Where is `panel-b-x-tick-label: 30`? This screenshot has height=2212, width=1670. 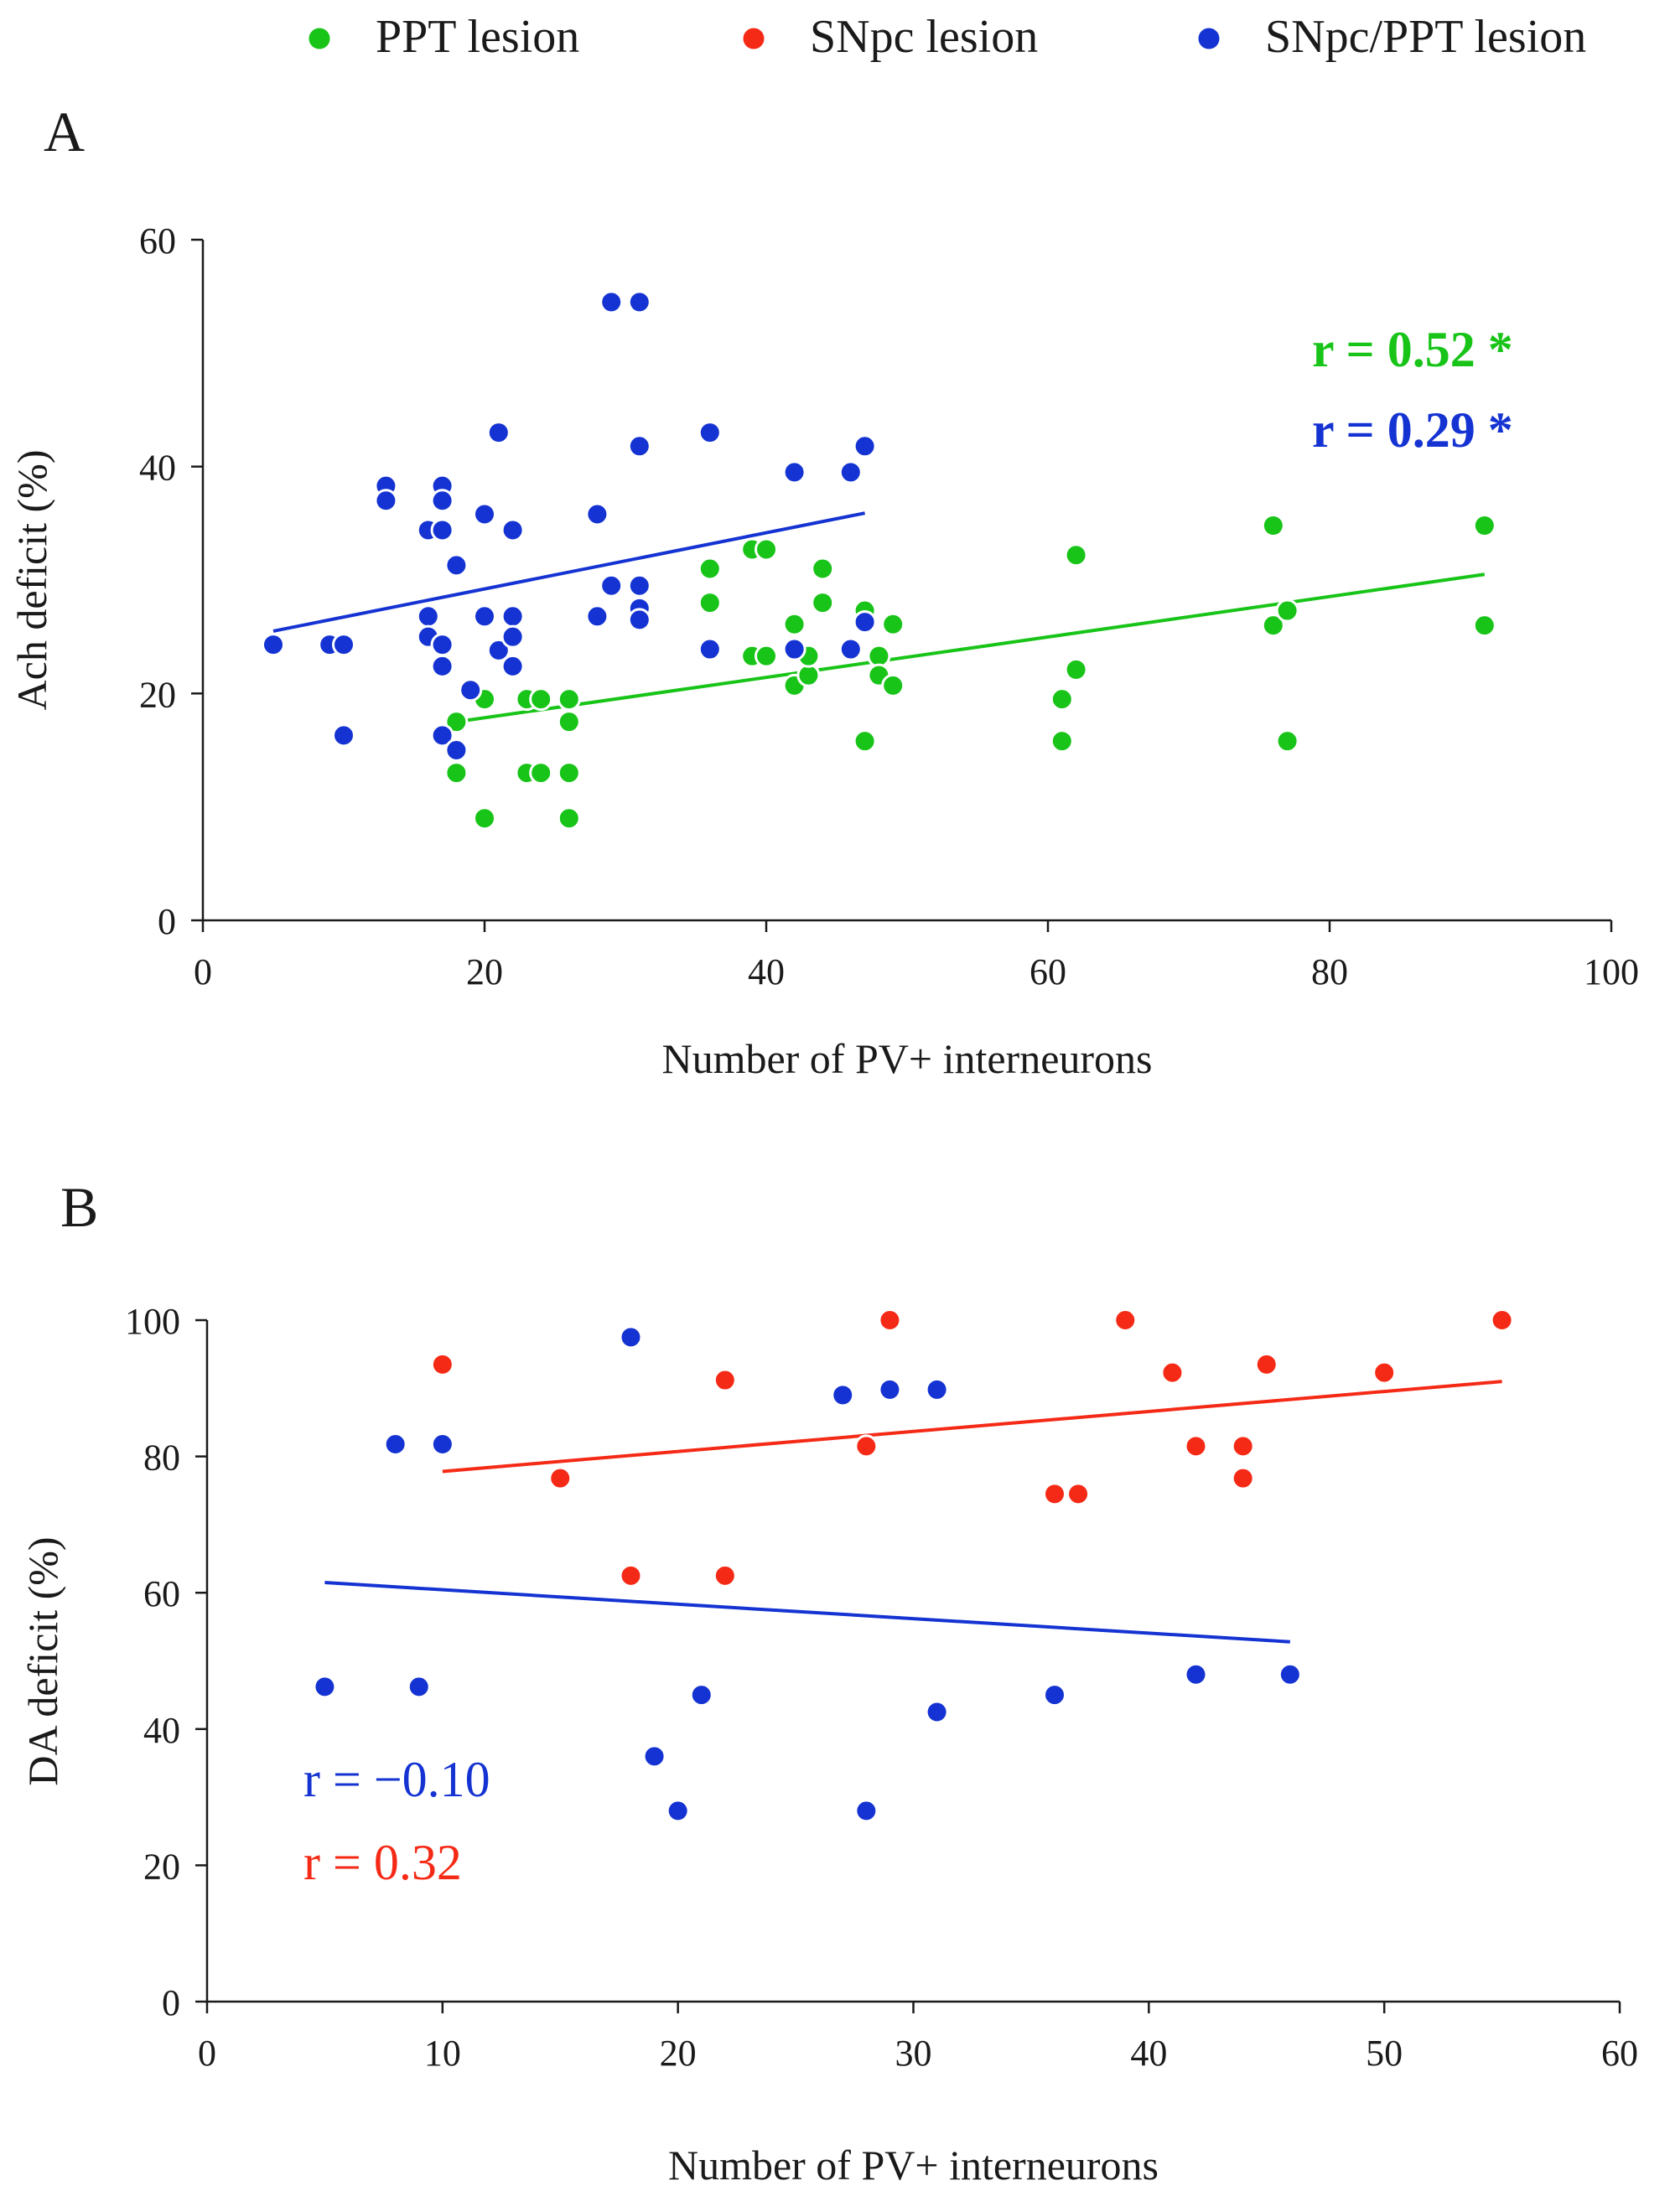 panel-b-x-tick-label: 30 is located at coordinates (913, 2053).